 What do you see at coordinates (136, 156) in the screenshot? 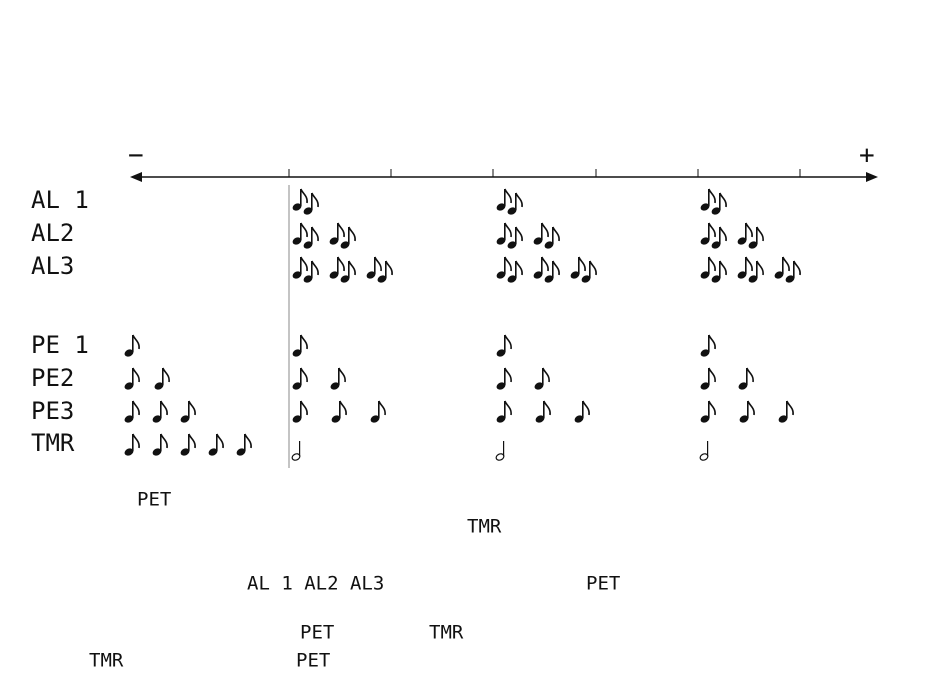
I see `minus-sign: −` at bounding box center [136, 156].